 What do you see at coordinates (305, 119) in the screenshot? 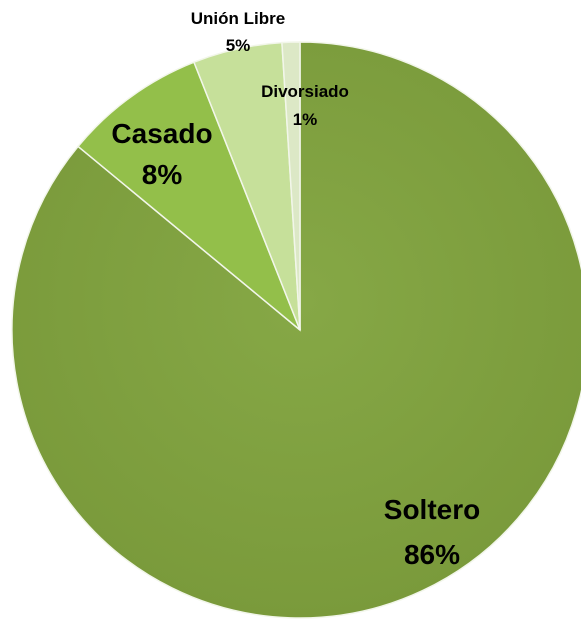
I see `slice-percent-divorsiado: 1%` at bounding box center [305, 119].